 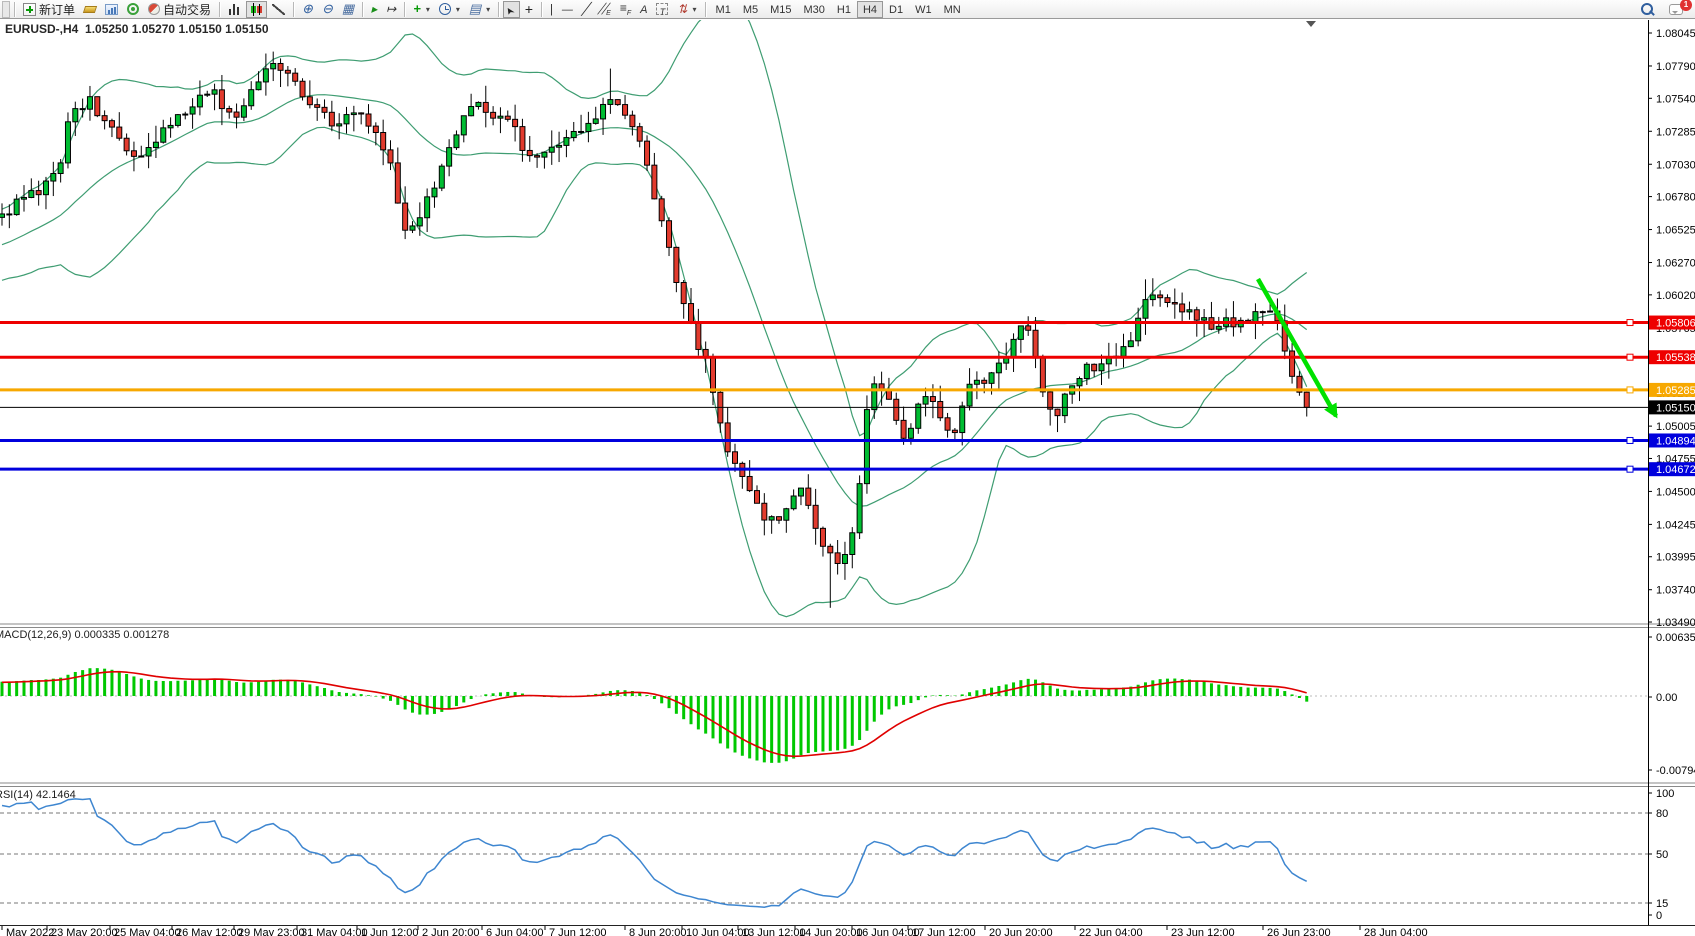 I want to click on cursor-icon, so click(x=511, y=9).